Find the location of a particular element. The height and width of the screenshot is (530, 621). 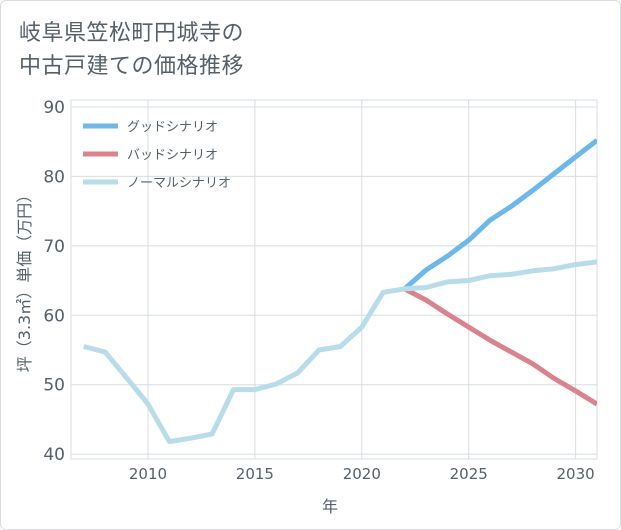

chart-title: 岐阜県笠松町円城寺の 中古戸建ての価格推移 is located at coordinates (131, 50).